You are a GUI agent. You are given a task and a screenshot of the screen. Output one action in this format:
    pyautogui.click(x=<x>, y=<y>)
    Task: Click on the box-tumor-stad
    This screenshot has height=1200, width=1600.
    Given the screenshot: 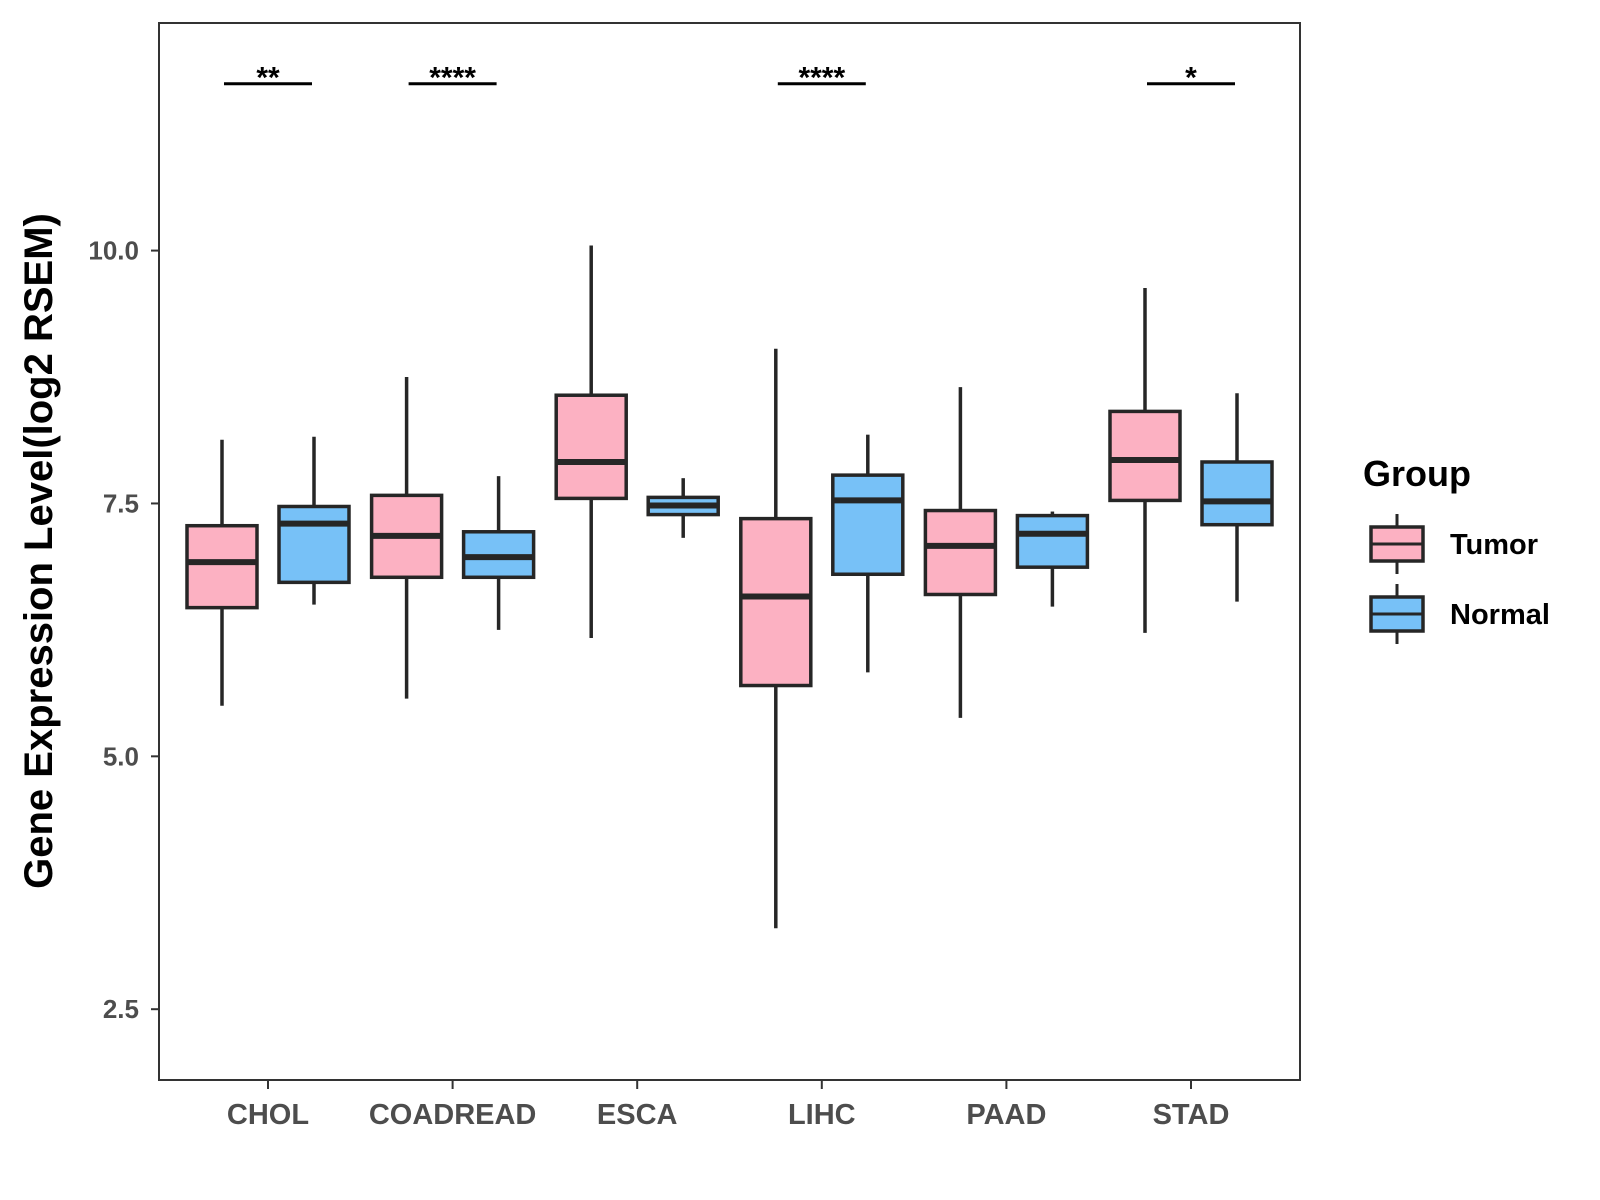 What is the action you would take?
    pyautogui.click(x=1145, y=460)
    